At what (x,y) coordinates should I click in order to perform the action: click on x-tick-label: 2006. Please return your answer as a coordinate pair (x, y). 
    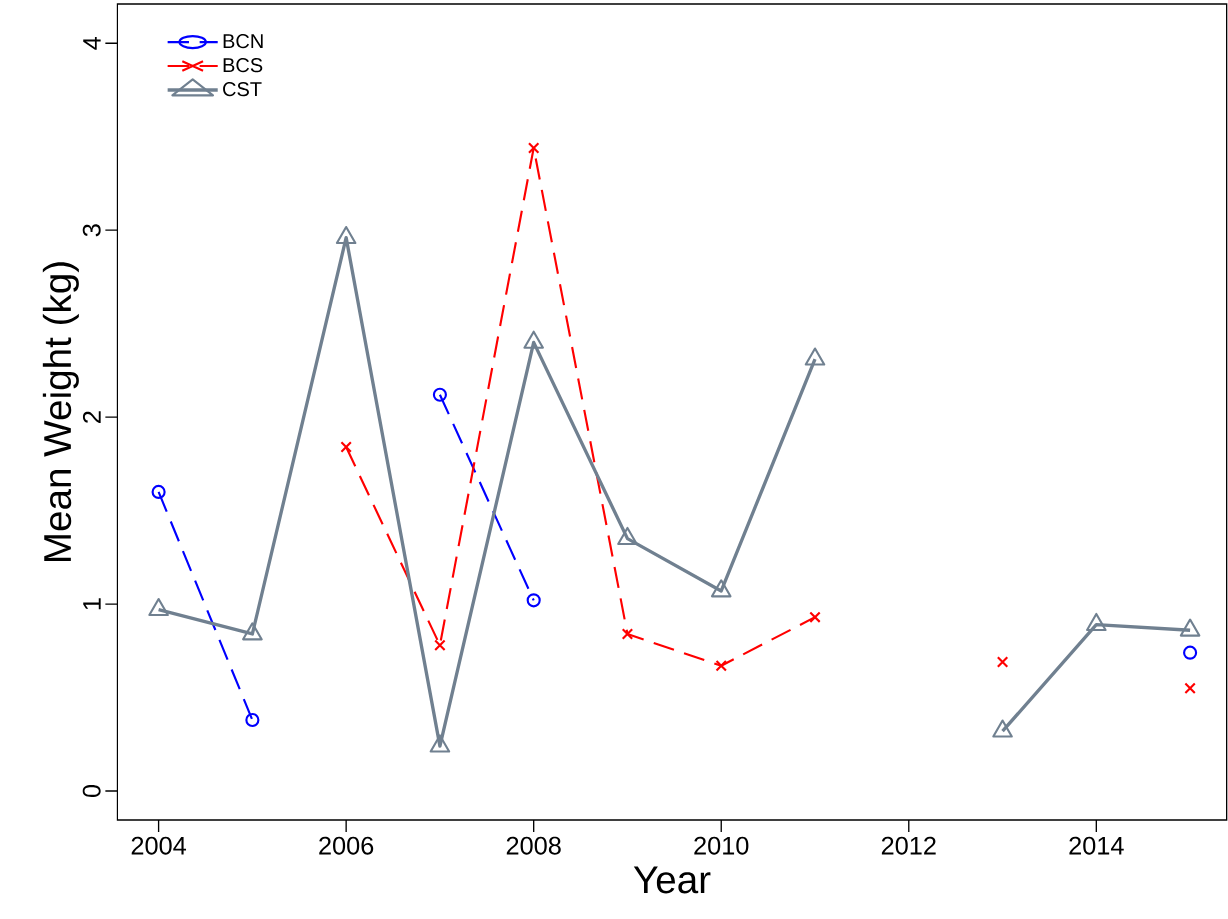
    Looking at the image, I should click on (346, 845).